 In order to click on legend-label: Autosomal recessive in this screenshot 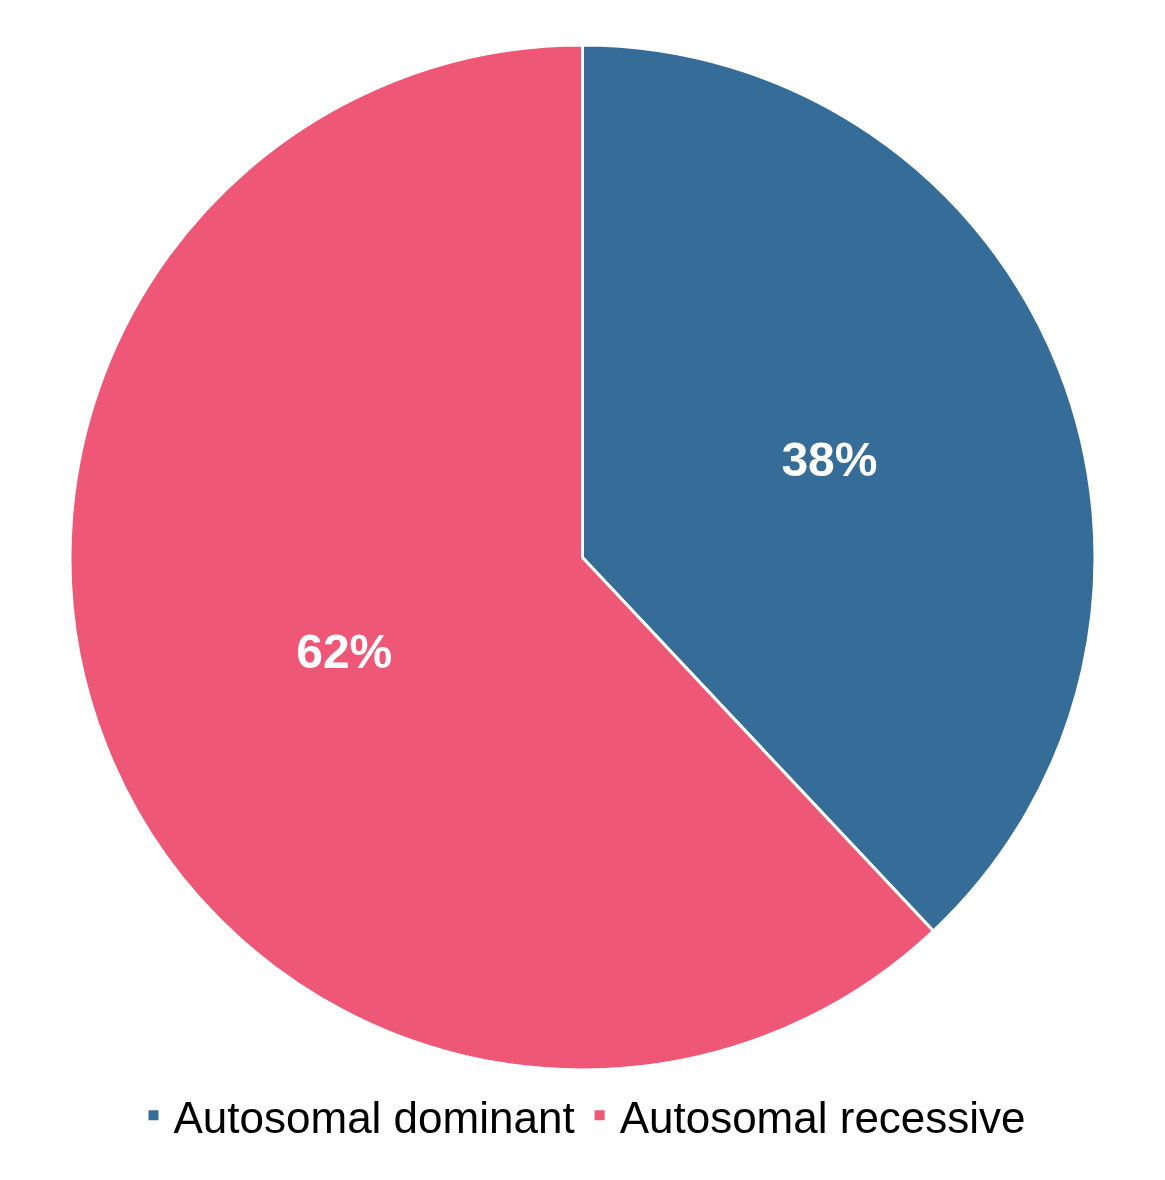, I will do `click(822, 1117)`.